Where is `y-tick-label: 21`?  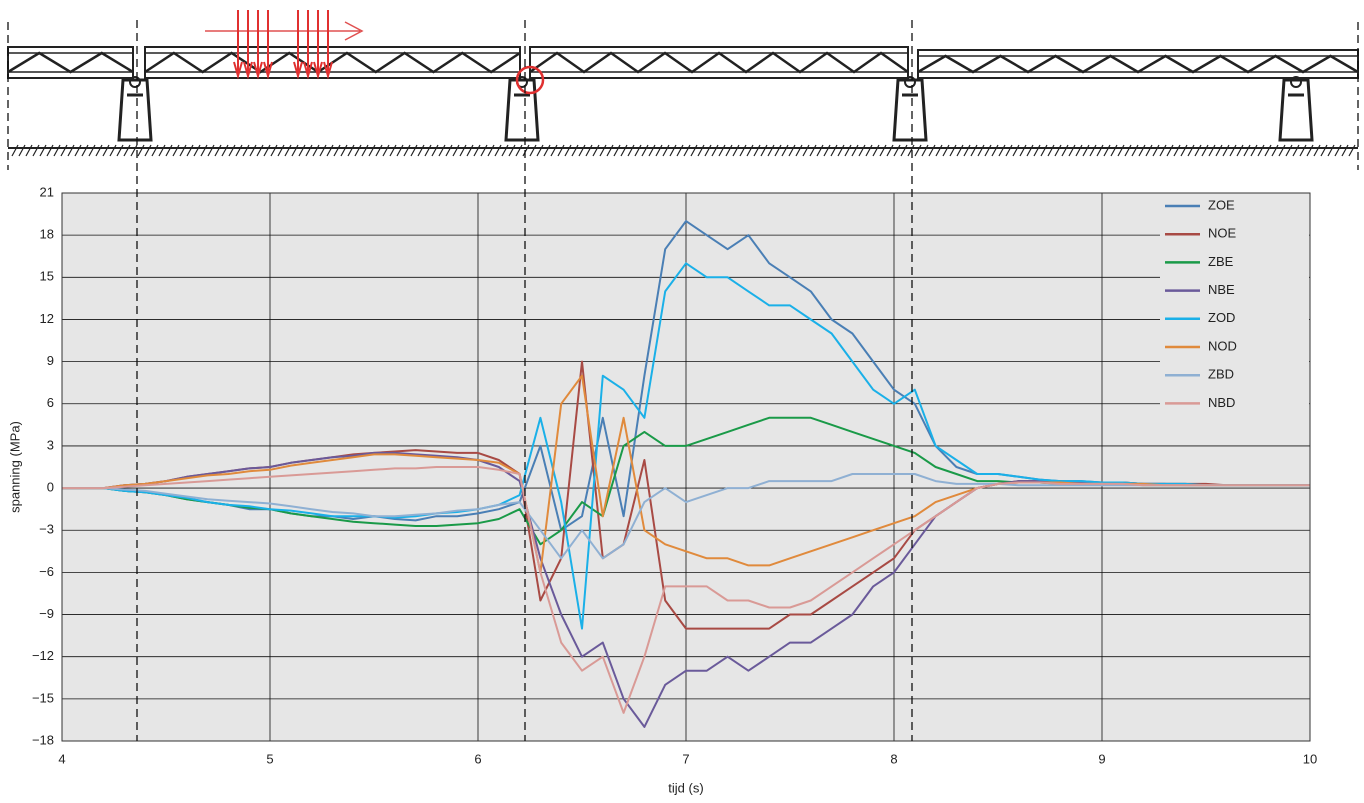
y-tick-label: 21 is located at coordinates (47, 191).